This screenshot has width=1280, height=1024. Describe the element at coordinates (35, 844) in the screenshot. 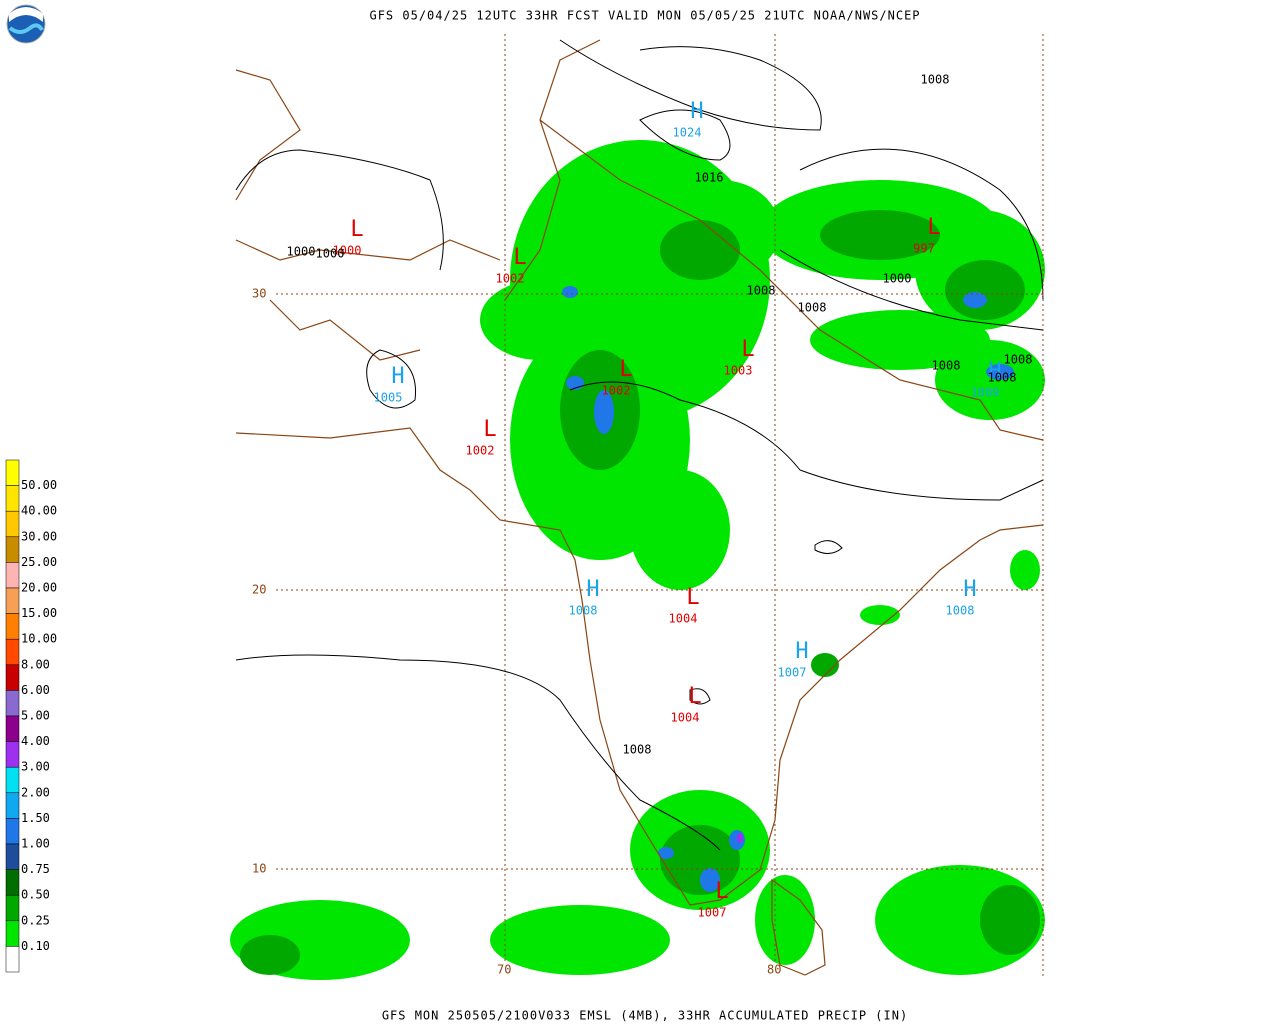

I see `legend-label: 1.00` at that location.